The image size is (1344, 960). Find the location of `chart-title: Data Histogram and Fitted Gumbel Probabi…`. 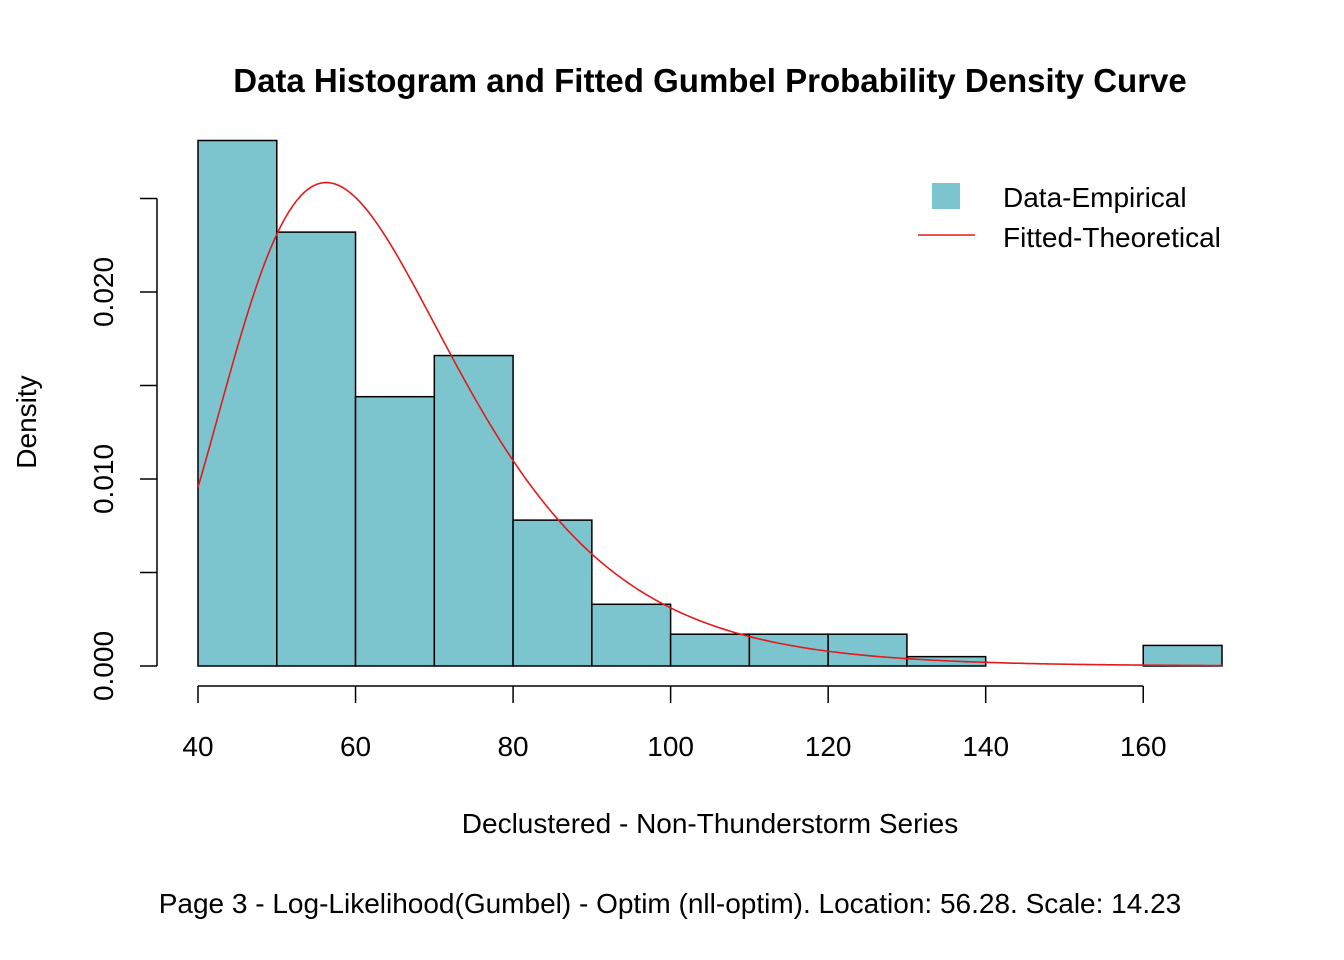

chart-title: Data Histogram and Fitted Gumbel Probabi… is located at coordinates (710, 80).